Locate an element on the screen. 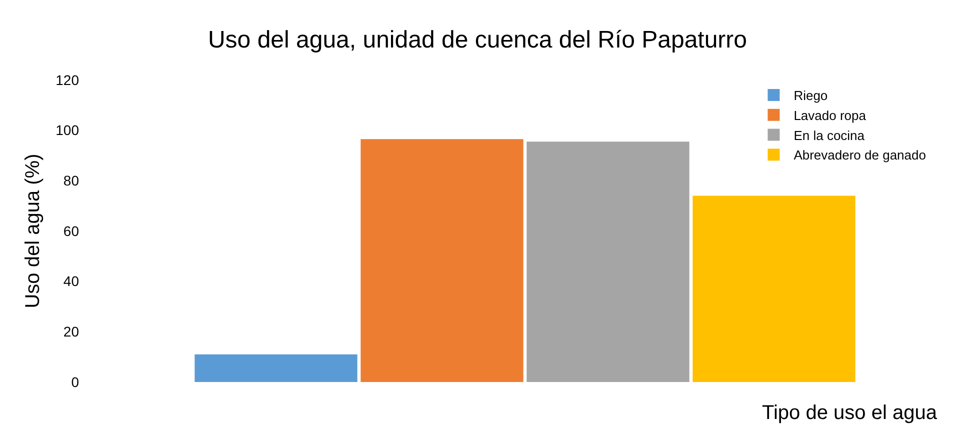 This screenshot has width=955, height=442. y-tick-label: 100 is located at coordinates (68, 130).